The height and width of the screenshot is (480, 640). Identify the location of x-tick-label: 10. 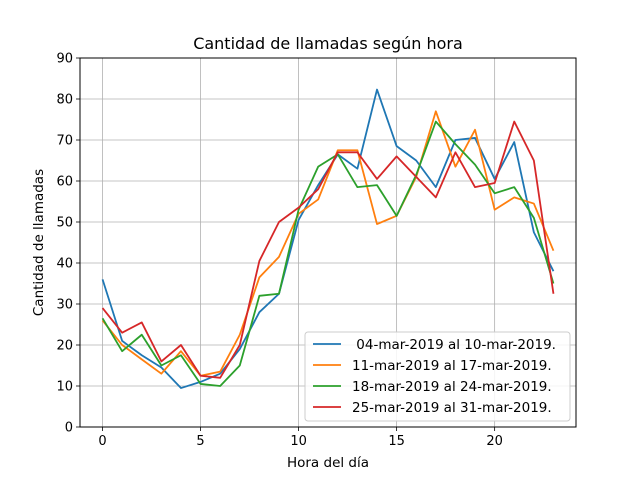
(298, 441).